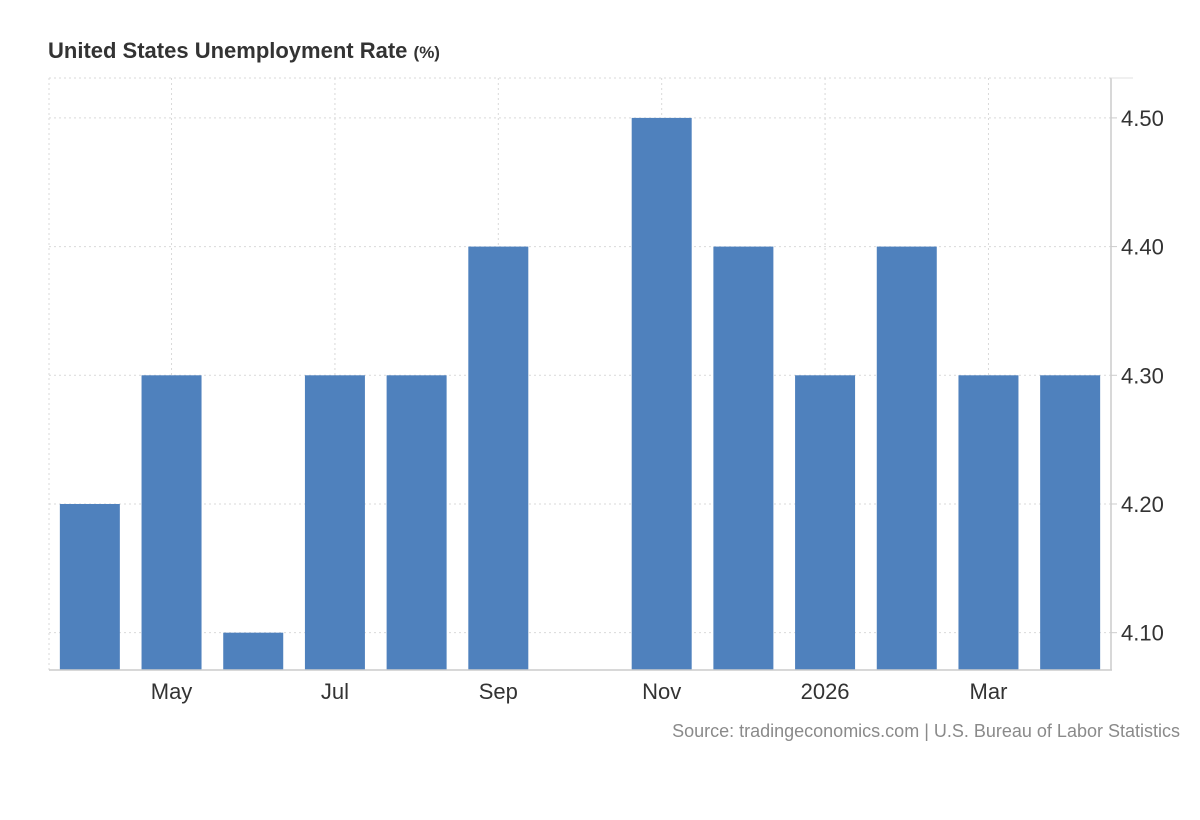 Image resolution: width=1200 pixels, height=820 pixels. What do you see at coordinates (426, 52) in the screenshot?
I see `chart-title-unit: (%)` at bounding box center [426, 52].